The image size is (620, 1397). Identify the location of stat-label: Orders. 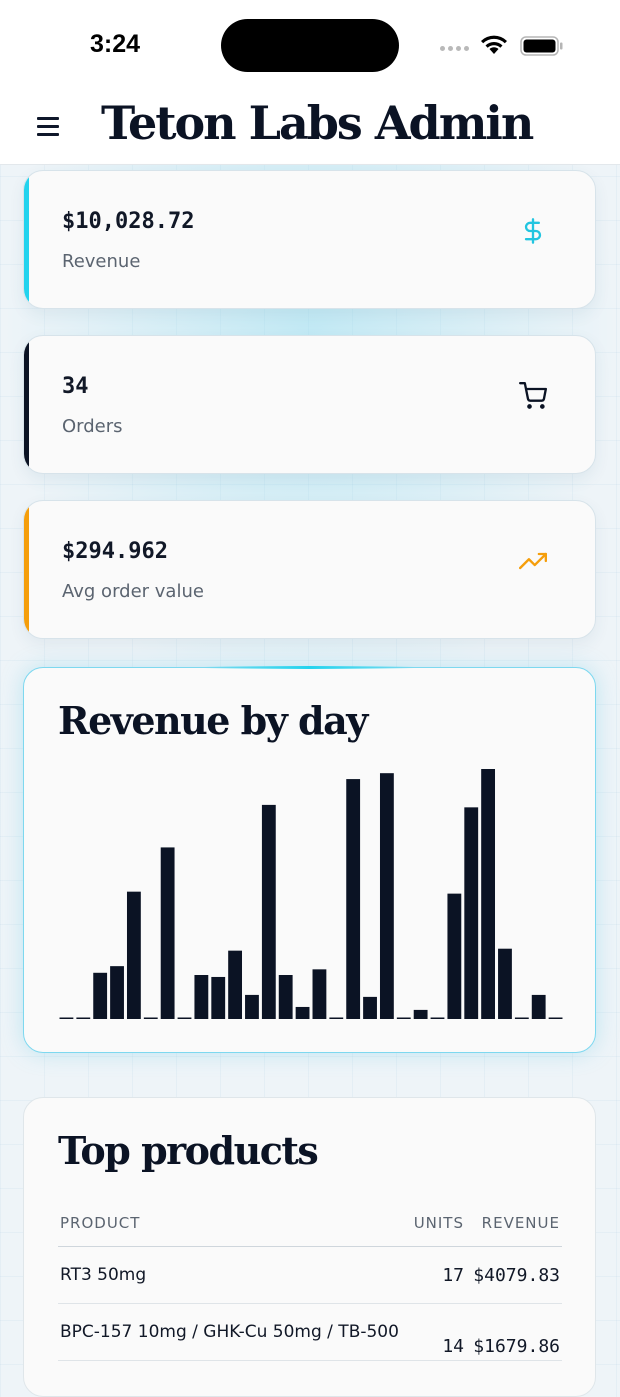
(92, 426).